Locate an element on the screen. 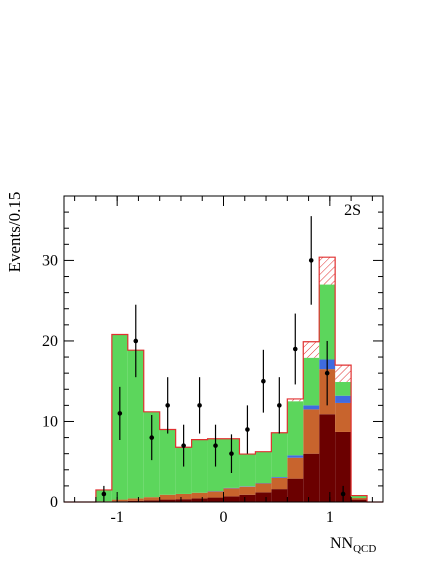  x-tick-label: 1 is located at coordinates (330, 517).